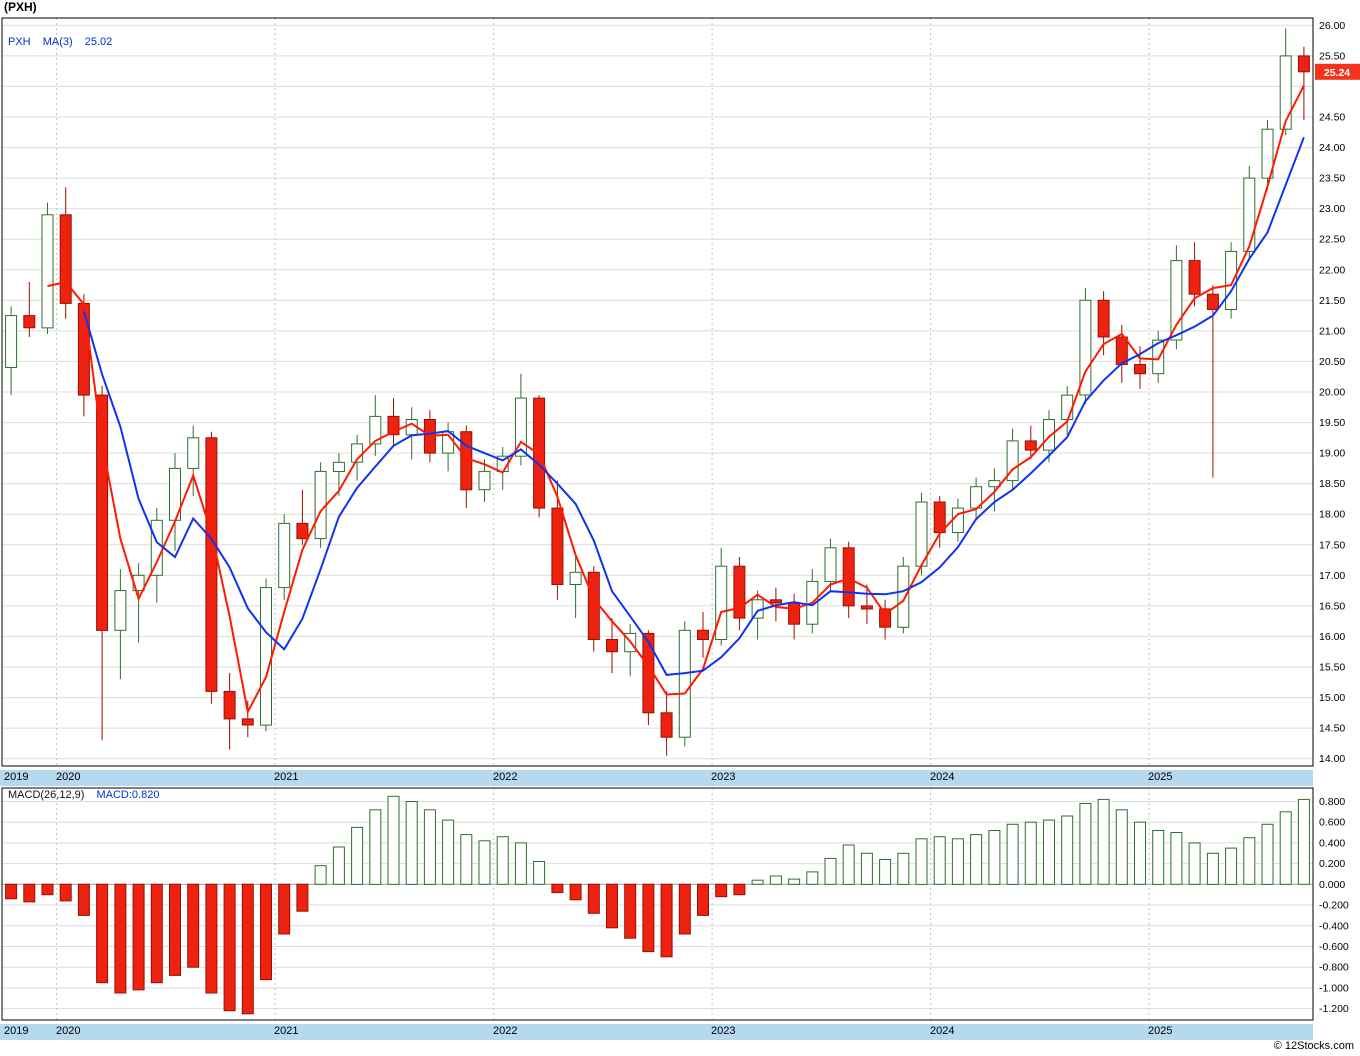 This screenshot has height=1056, width=1360. I want to click on ma-label: MA(3), so click(57, 42).